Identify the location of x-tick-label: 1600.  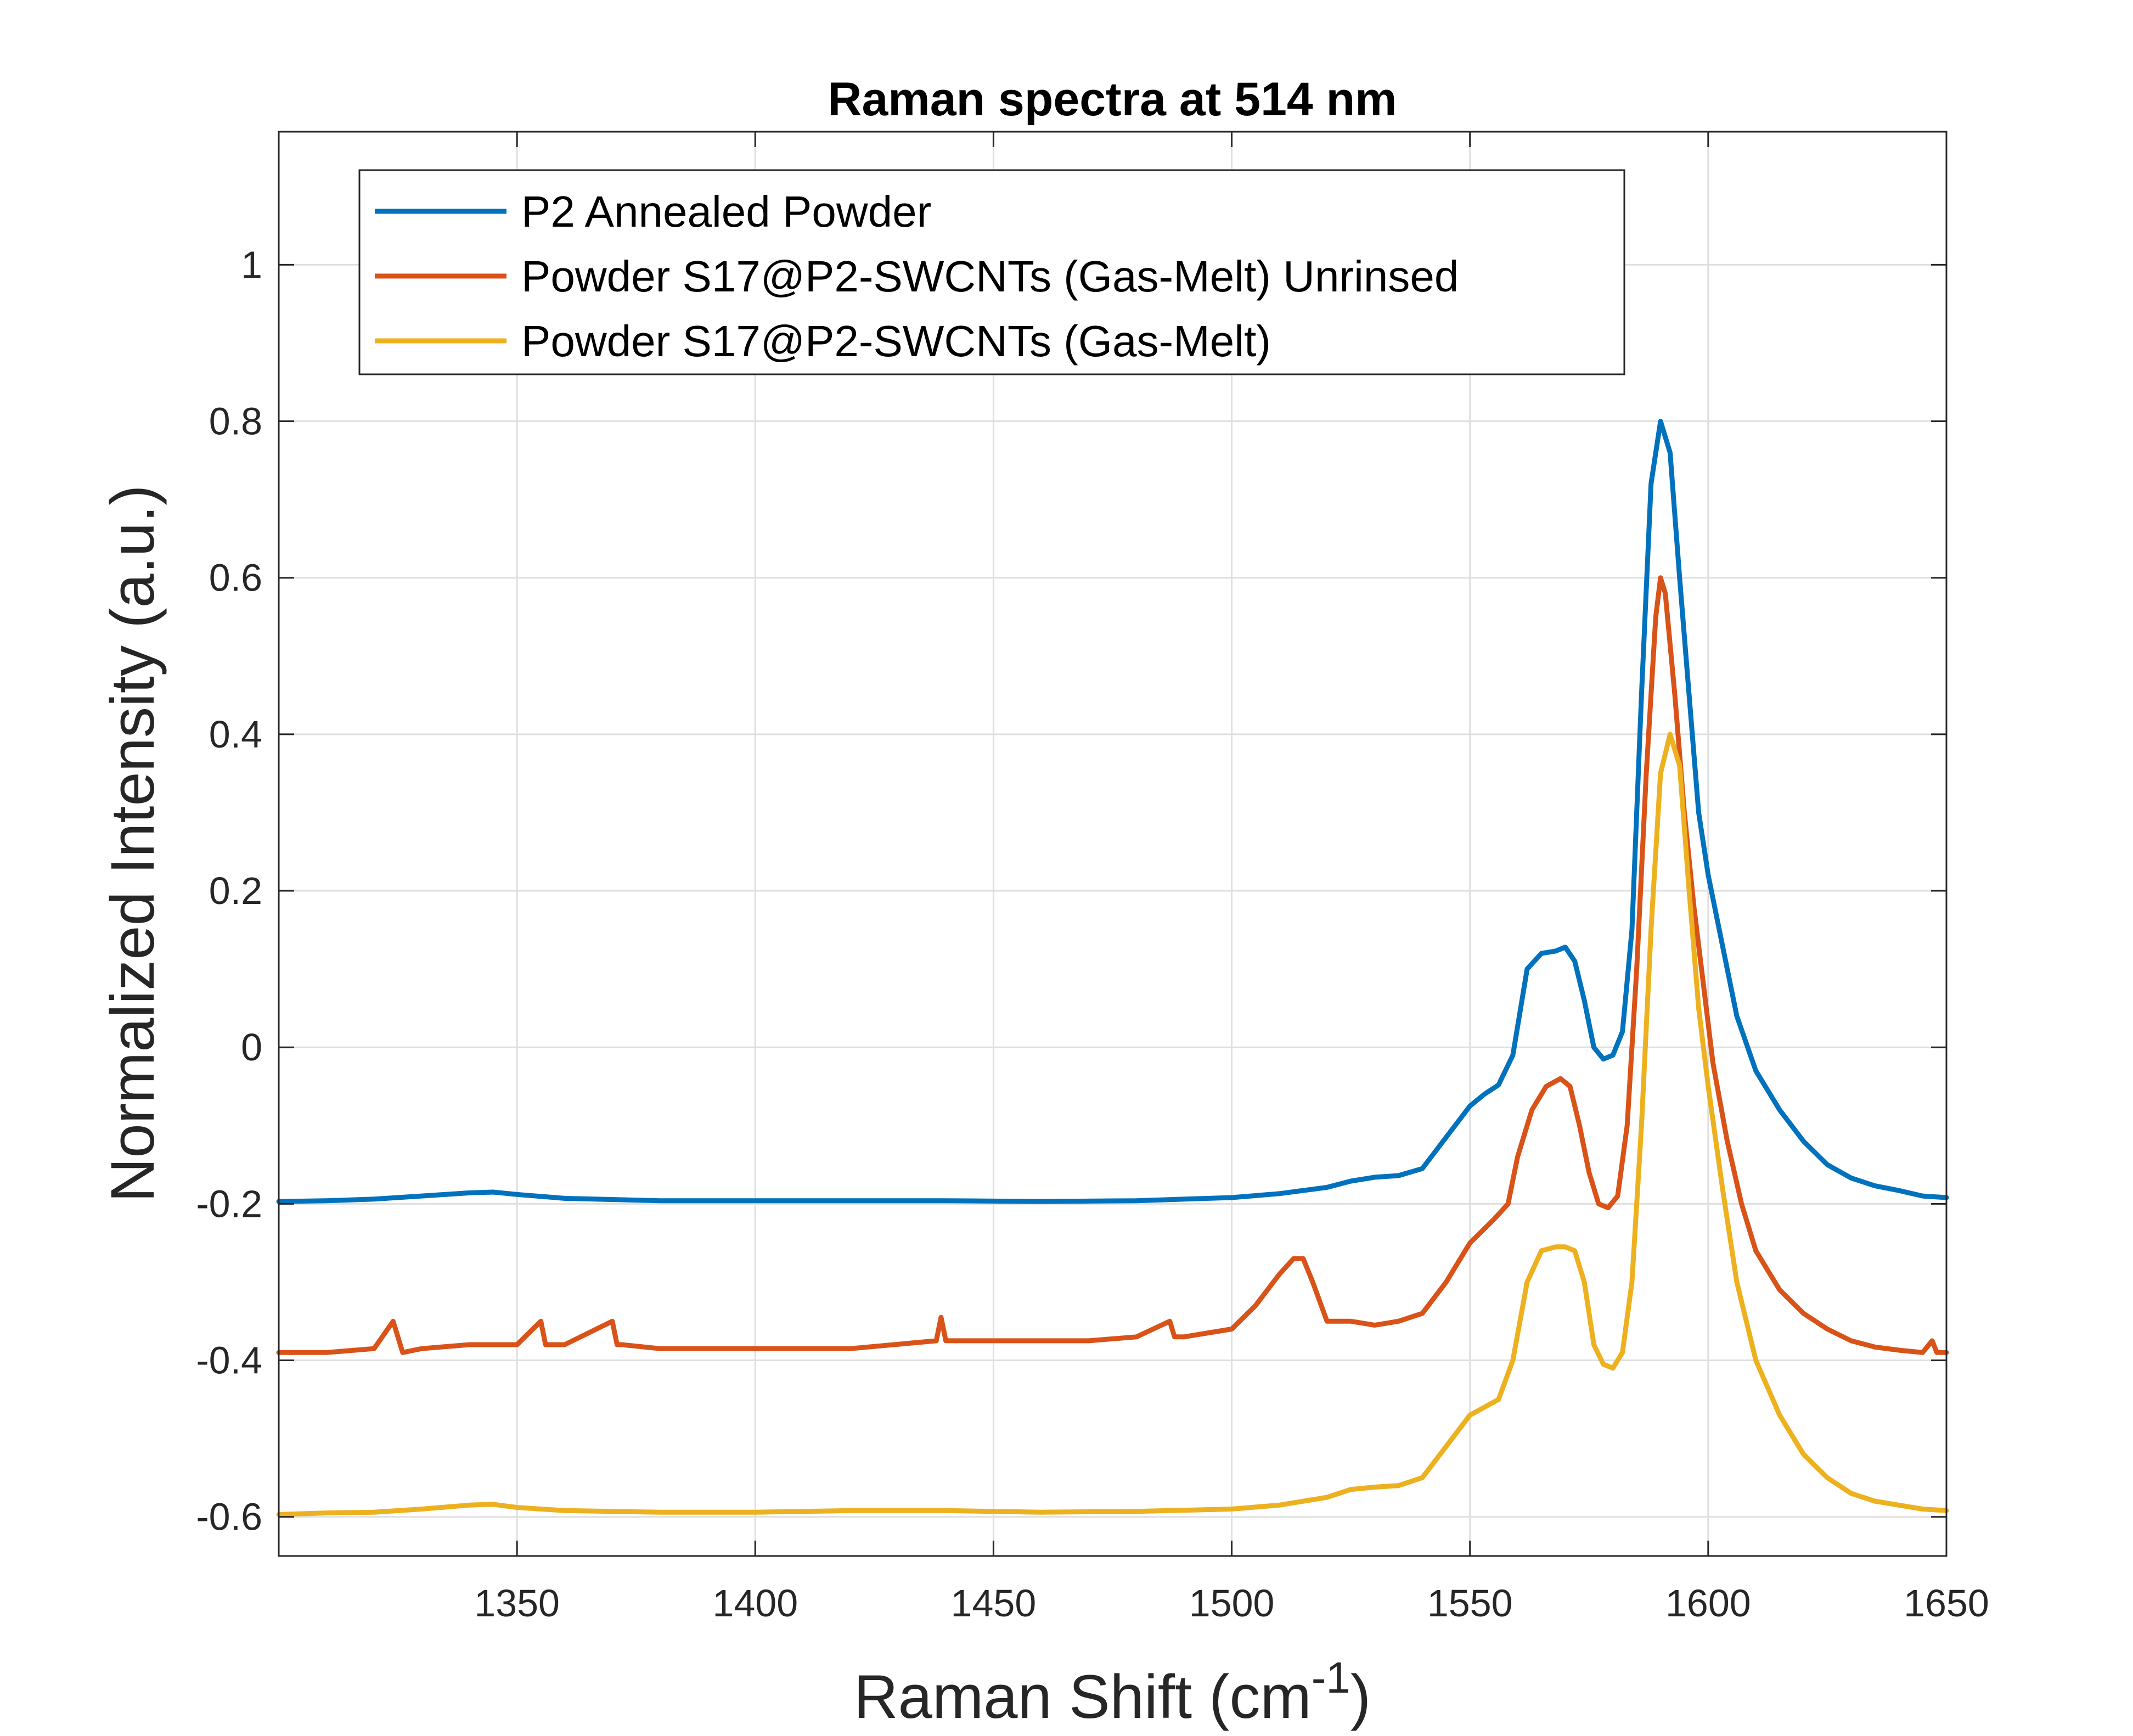
(1708, 1604).